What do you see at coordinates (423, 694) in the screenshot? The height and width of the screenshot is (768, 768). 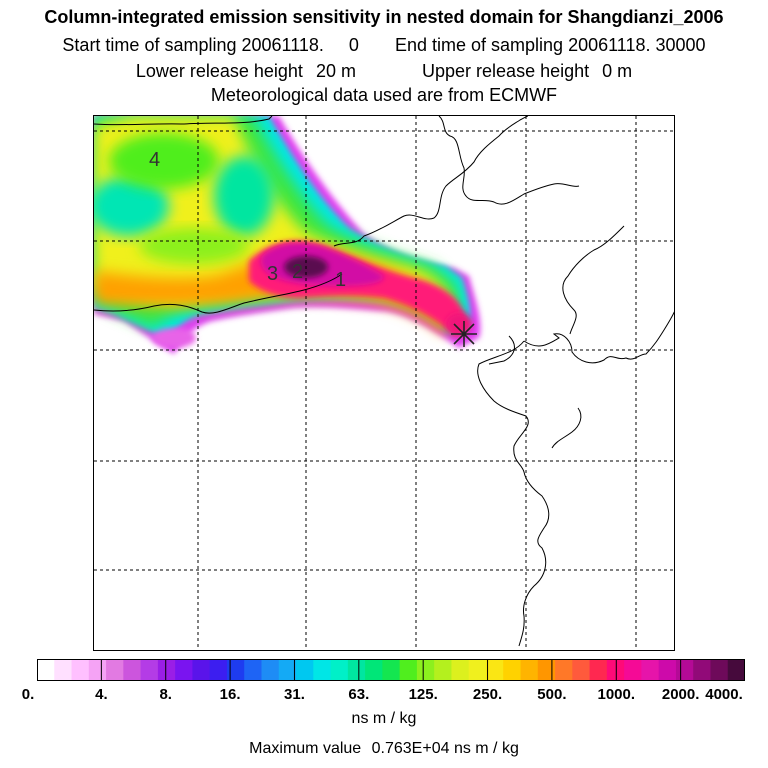 I see `colorbar-tick-label: 125.` at bounding box center [423, 694].